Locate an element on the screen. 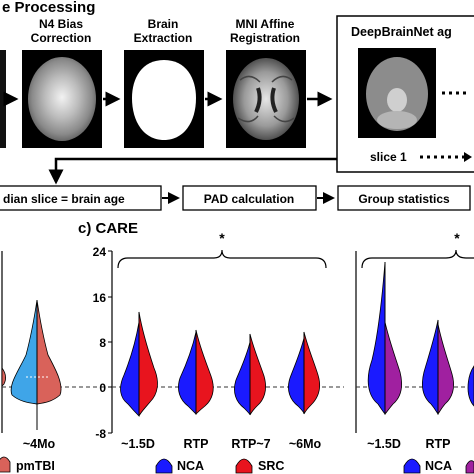 The image size is (474, 474). left-panel-violin-salmon-half is located at coordinates (49, 352).